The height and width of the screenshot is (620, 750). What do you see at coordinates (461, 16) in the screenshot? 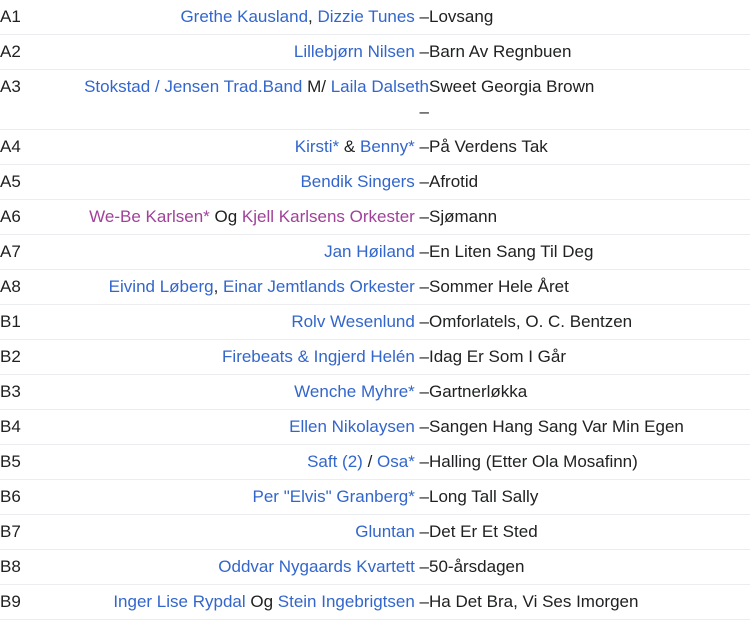
I see `track-title: Lovsang` at bounding box center [461, 16].